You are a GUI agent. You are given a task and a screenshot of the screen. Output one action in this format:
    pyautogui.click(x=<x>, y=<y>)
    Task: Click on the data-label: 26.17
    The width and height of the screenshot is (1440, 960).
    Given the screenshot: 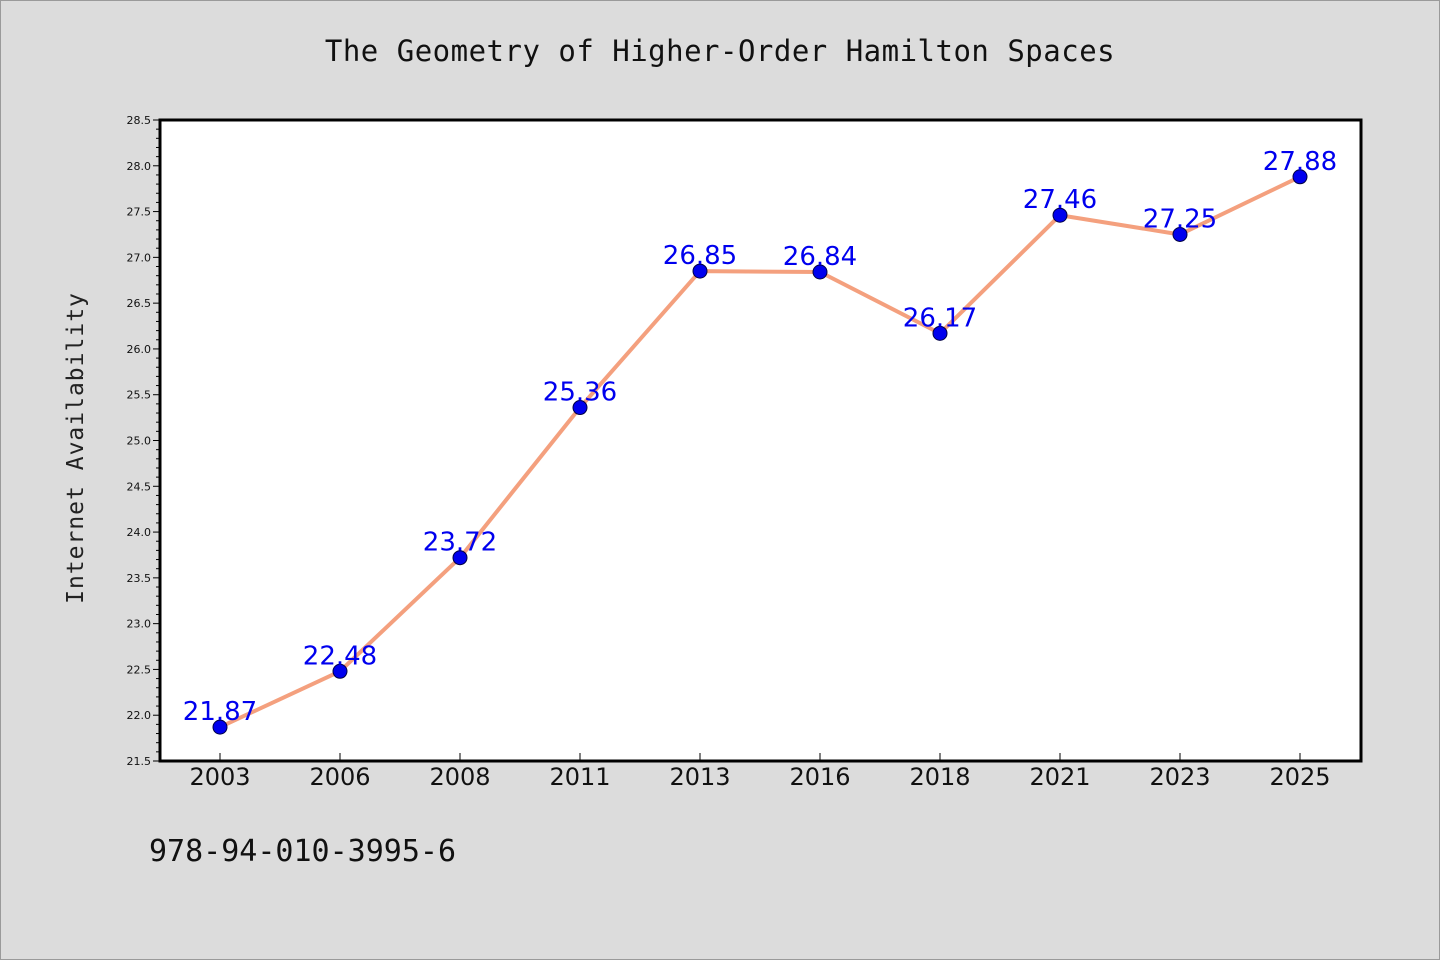 What is the action you would take?
    pyautogui.click(x=940, y=318)
    